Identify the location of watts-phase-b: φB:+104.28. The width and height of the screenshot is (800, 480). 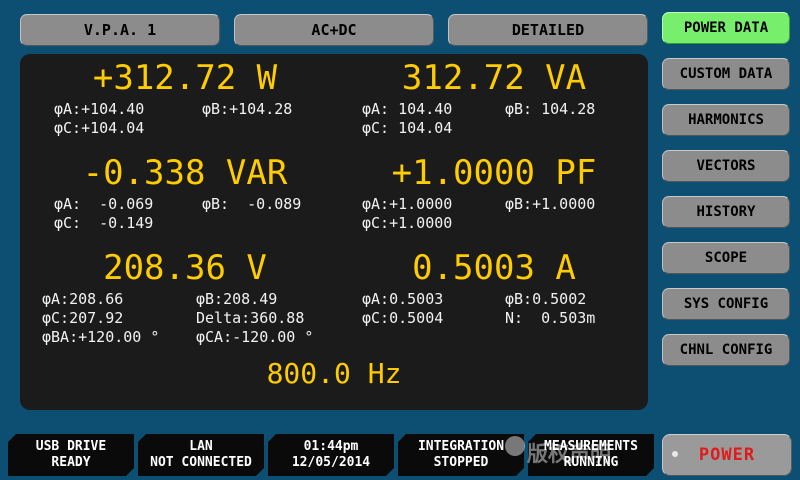
(247, 109).